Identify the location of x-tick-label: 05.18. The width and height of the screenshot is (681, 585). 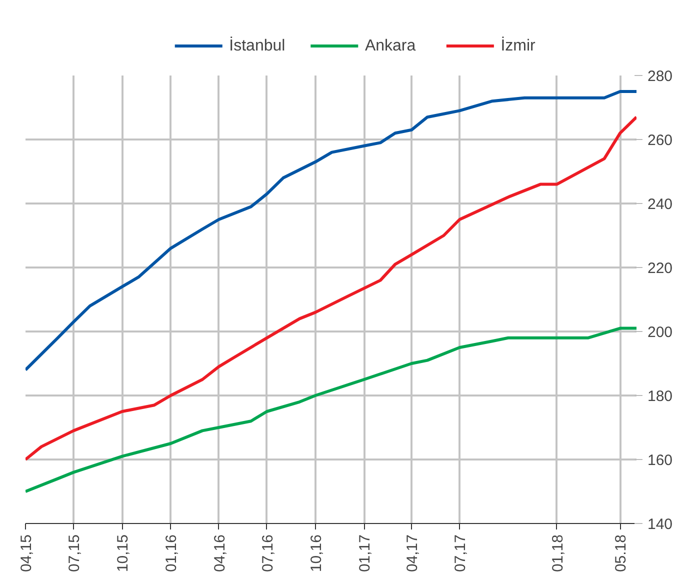
(621, 553).